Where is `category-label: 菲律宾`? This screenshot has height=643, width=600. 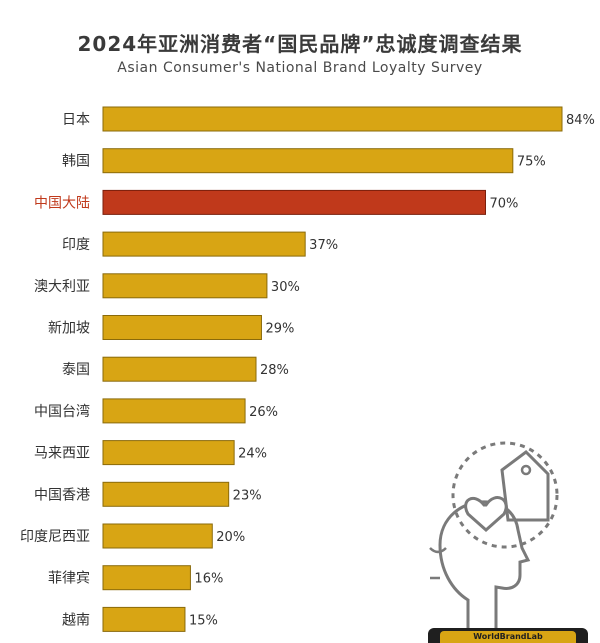
category-label: 菲律宾 is located at coordinates (69, 579).